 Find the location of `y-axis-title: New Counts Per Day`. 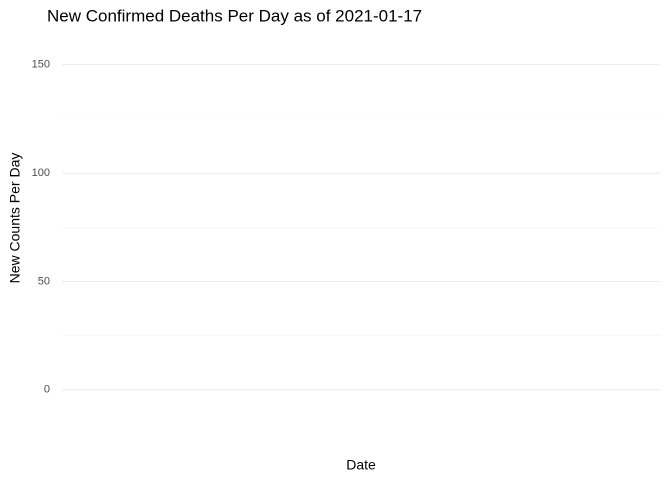

y-axis-title: New Counts Per Day is located at coordinates (15, 218).